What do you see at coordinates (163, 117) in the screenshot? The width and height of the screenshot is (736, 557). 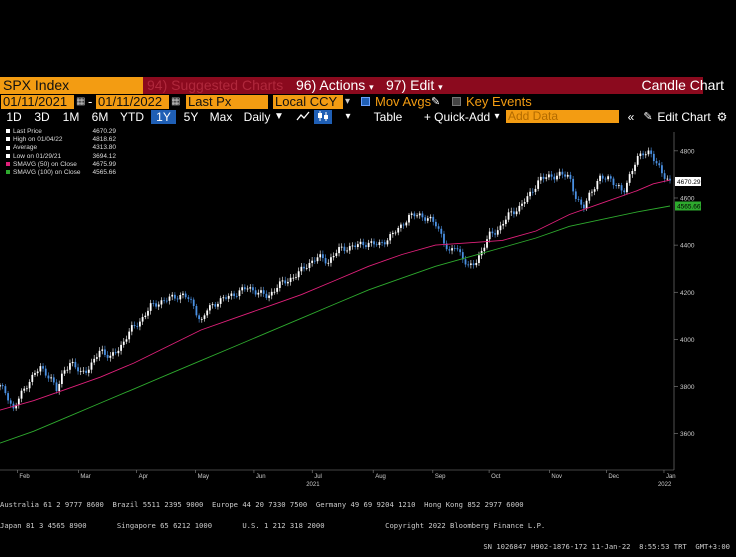 I see `period-1y: 1Y` at bounding box center [163, 117].